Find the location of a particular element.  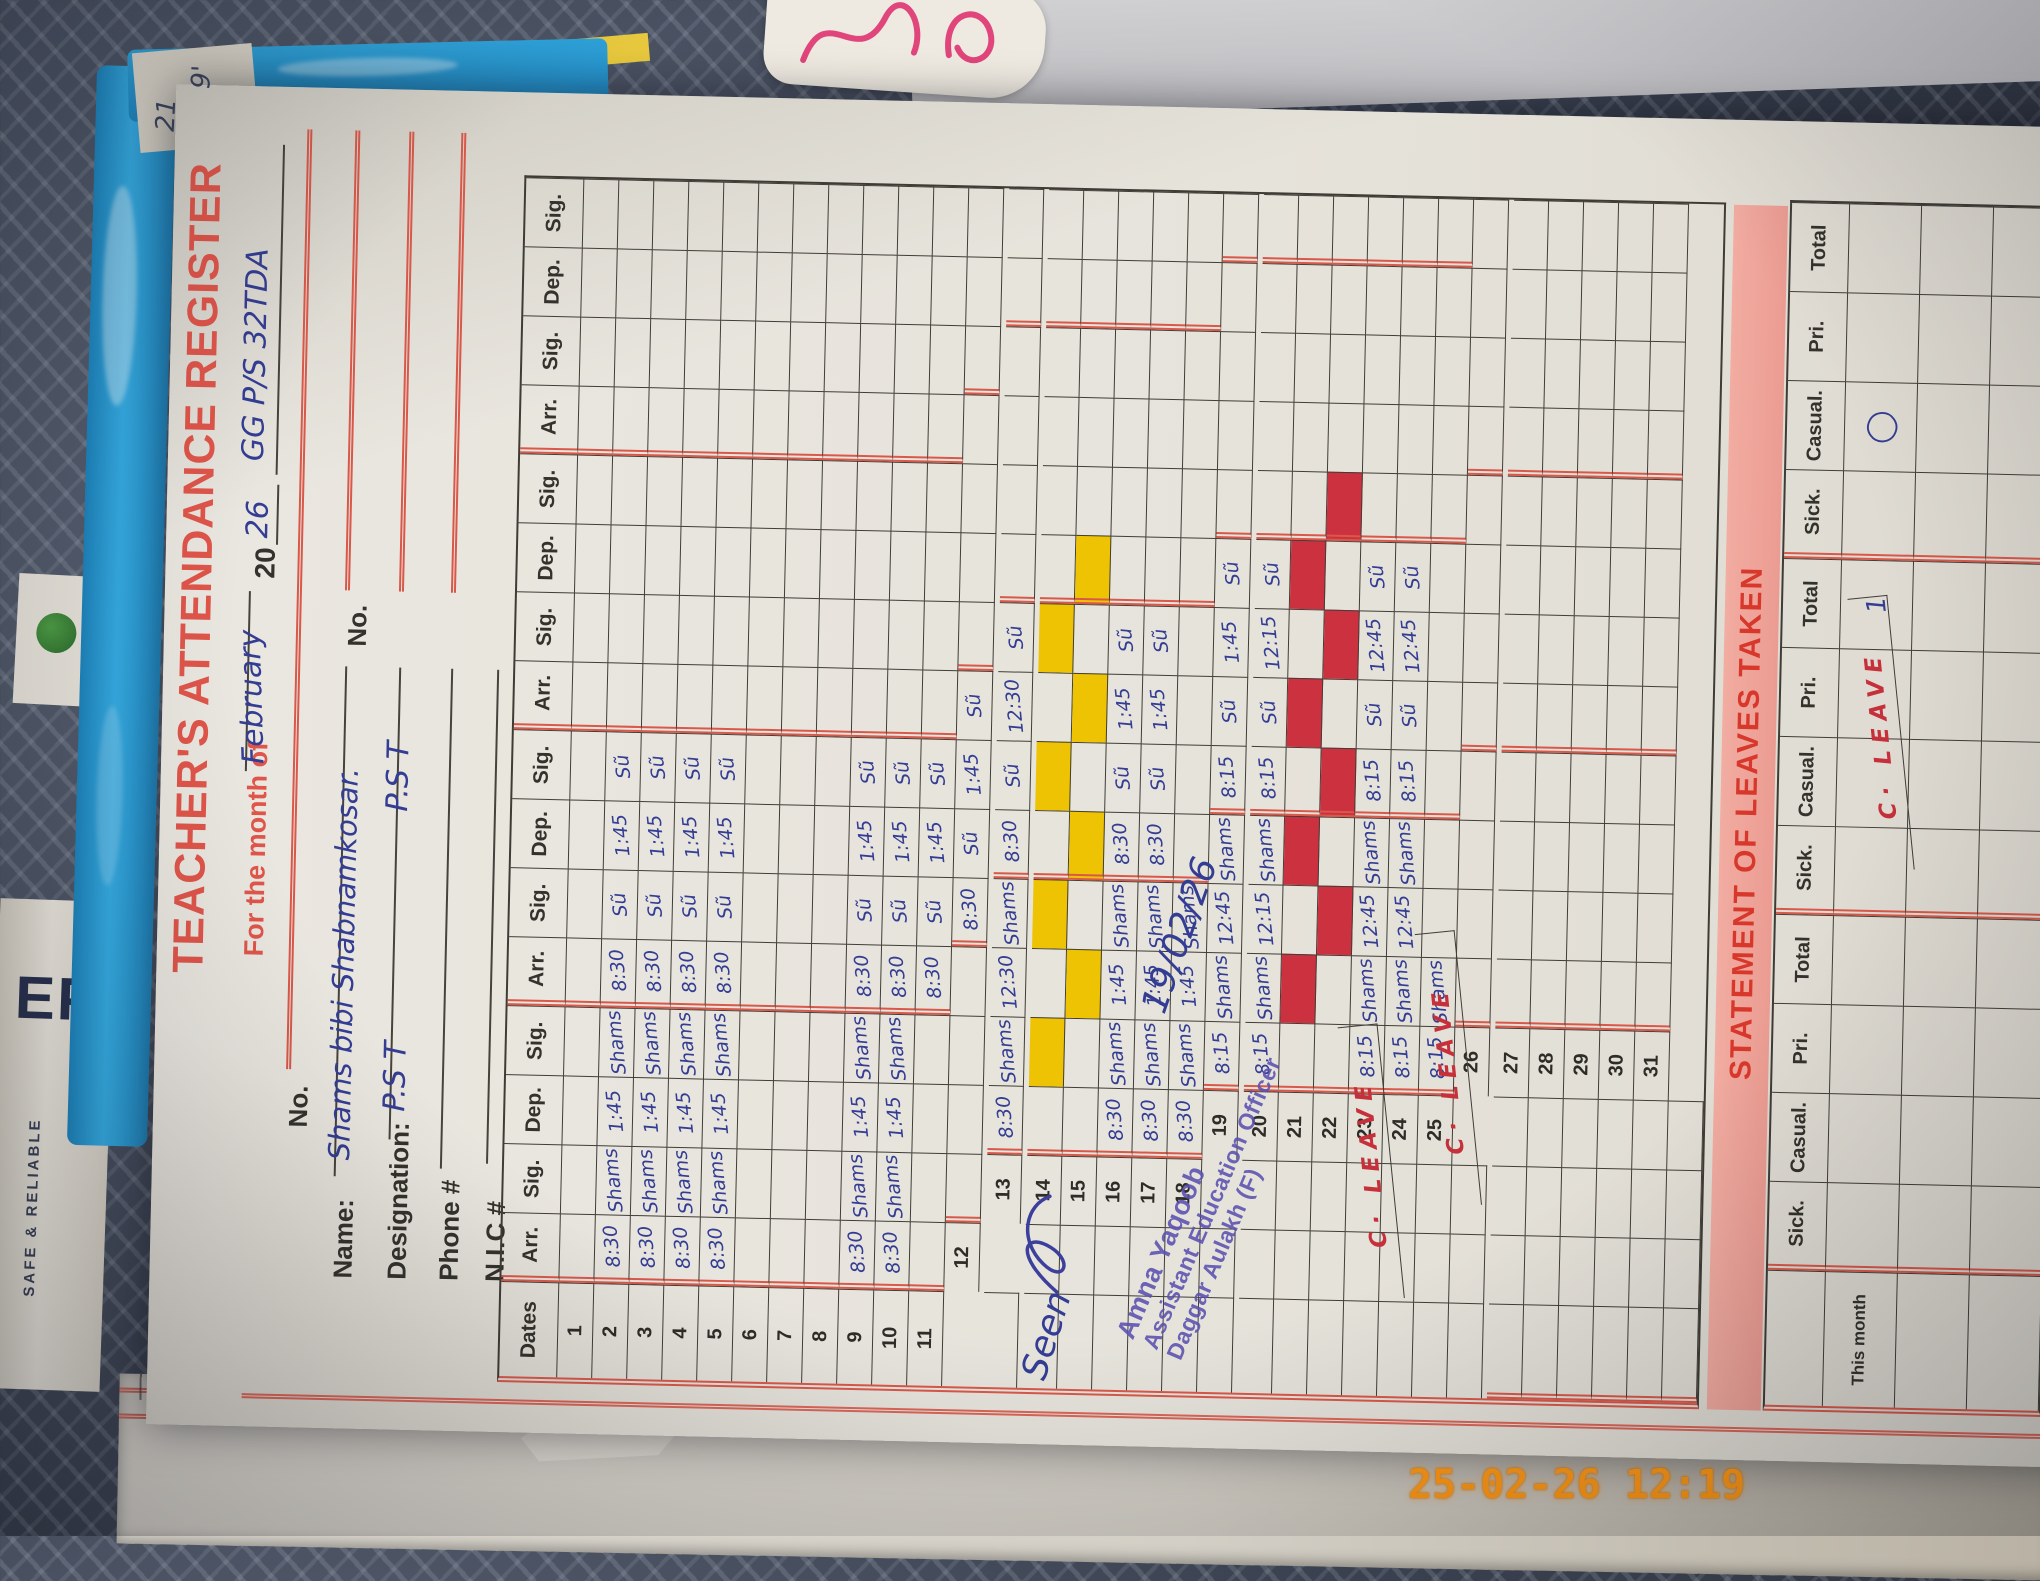

spine-tagline: SAFE & RELIABLE is located at coordinates (32, 1207).